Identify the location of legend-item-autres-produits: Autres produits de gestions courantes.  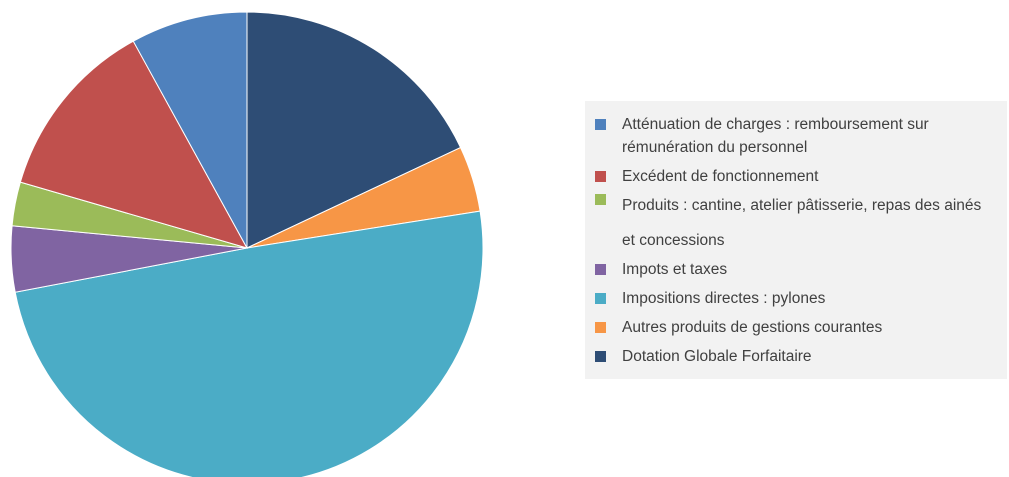
(796, 327).